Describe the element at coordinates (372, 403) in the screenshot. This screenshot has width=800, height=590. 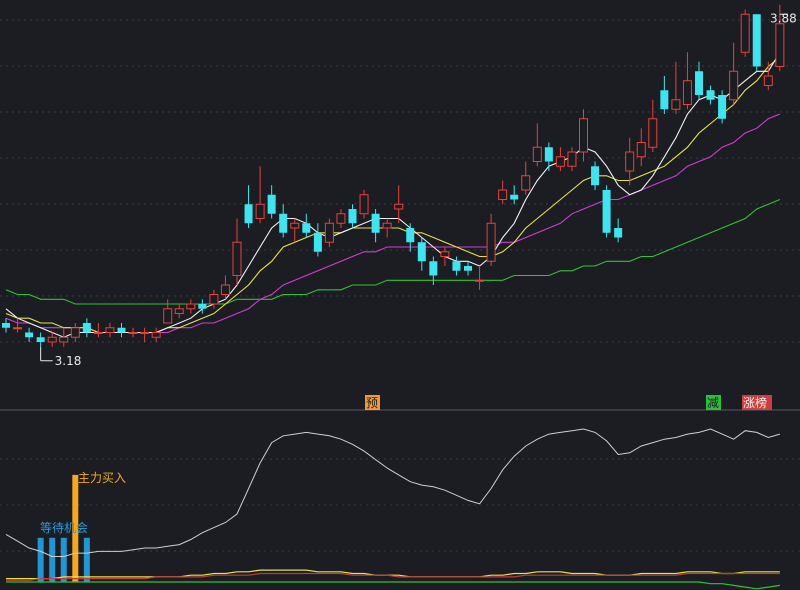
I see `svg-text: 预` at that location.